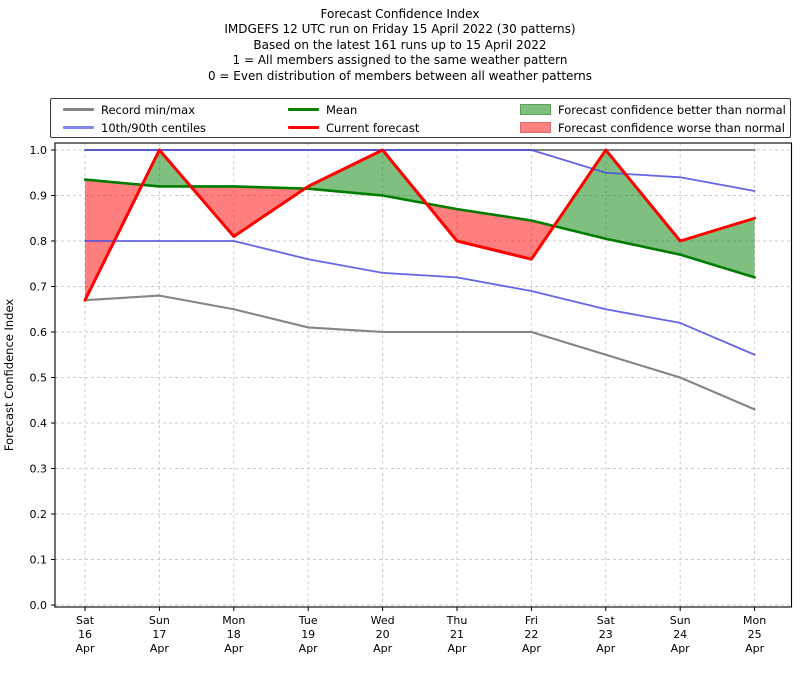  What do you see at coordinates (39, 286) in the screenshot?
I see `svg-text: 0.7` at bounding box center [39, 286].